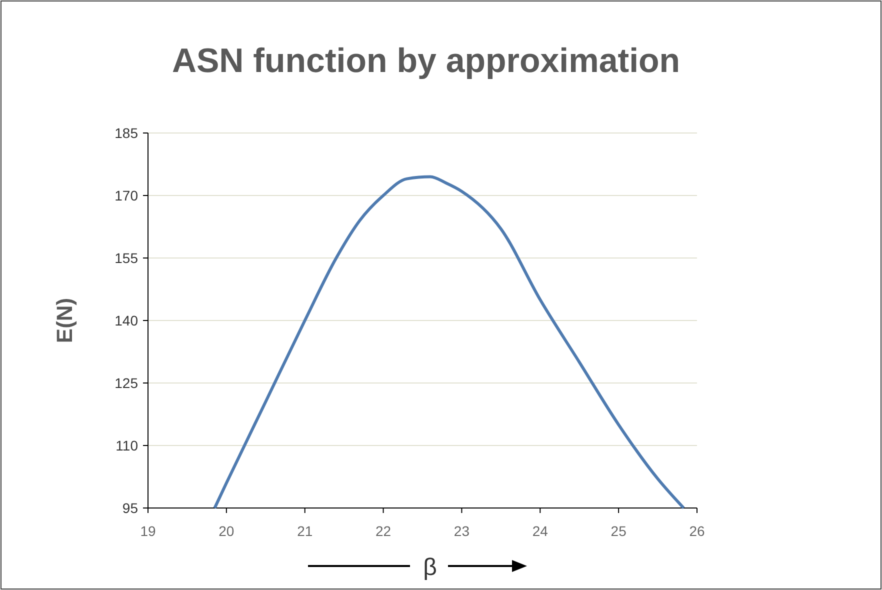  Describe the element at coordinates (697, 531) in the screenshot. I see `x-tick-label: 26` at that location.